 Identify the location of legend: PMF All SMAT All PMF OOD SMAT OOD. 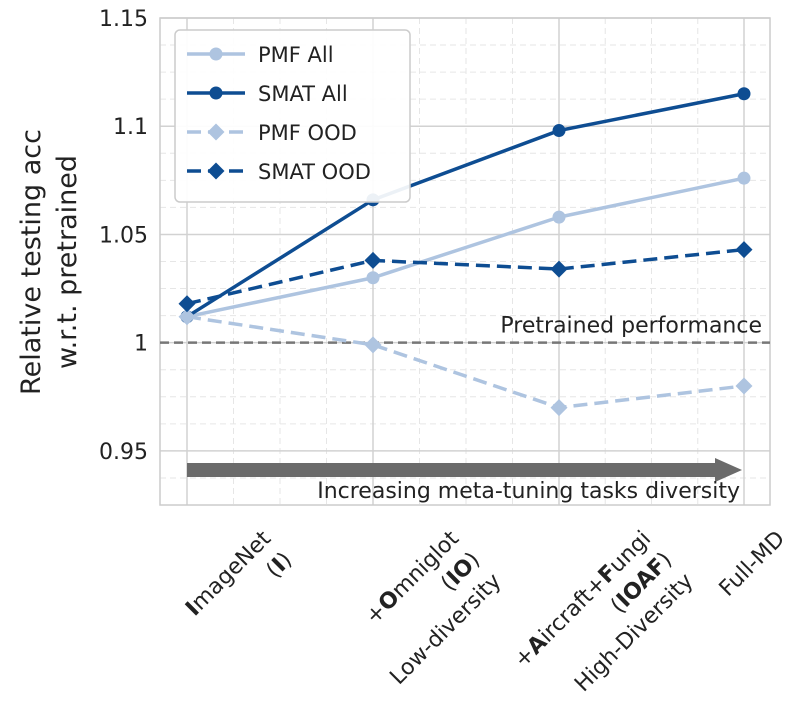
(292, 116).